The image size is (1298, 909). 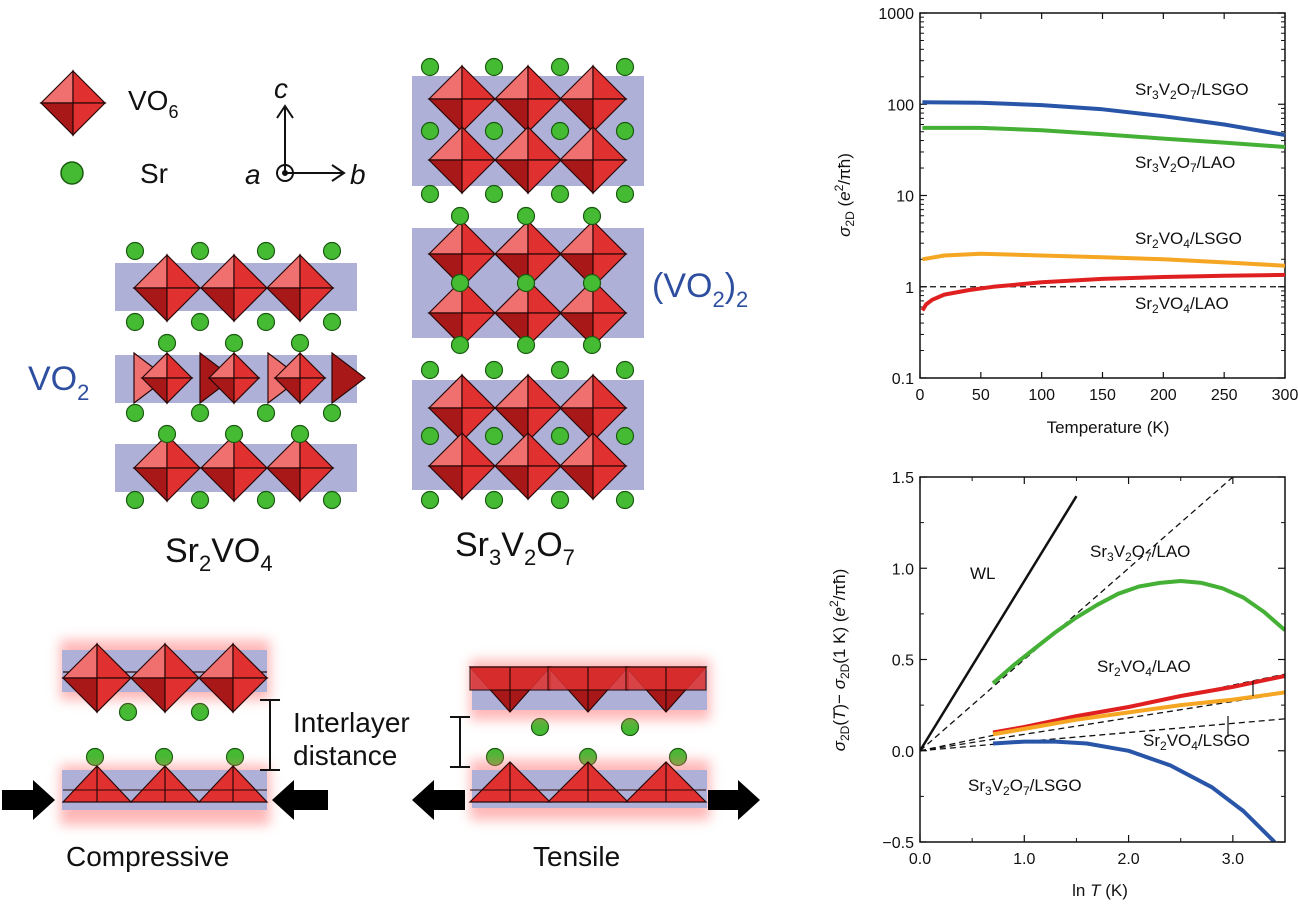 What do you see at coordinates (1182, 305) in the screenshot?
I see `top-series-label: Sr2VO4/LAO` at bounding box center [1182, 305].